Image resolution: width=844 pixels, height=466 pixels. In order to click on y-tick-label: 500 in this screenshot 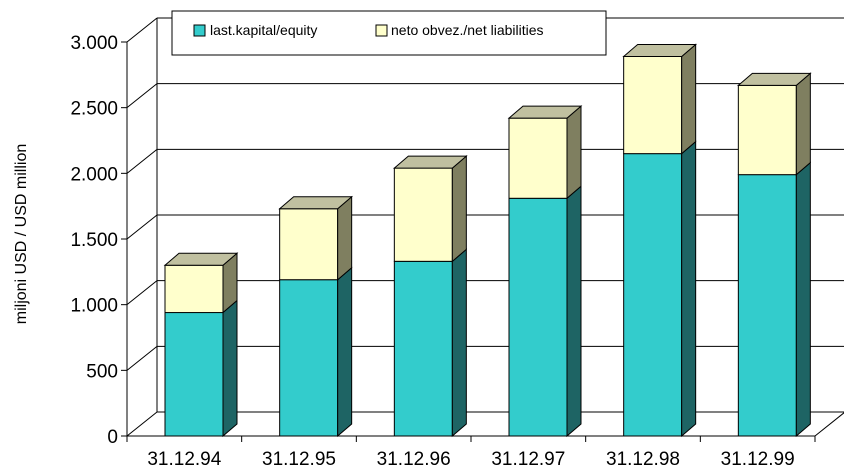, I will do `click(102, 371)`.